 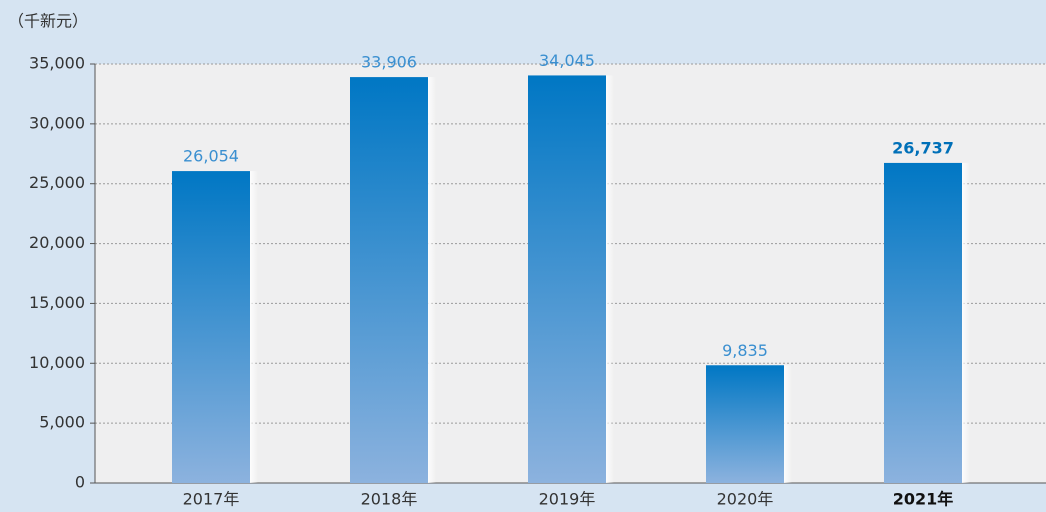 I want to click on x-tick-label: 2021年, so click(x=923, y=499).